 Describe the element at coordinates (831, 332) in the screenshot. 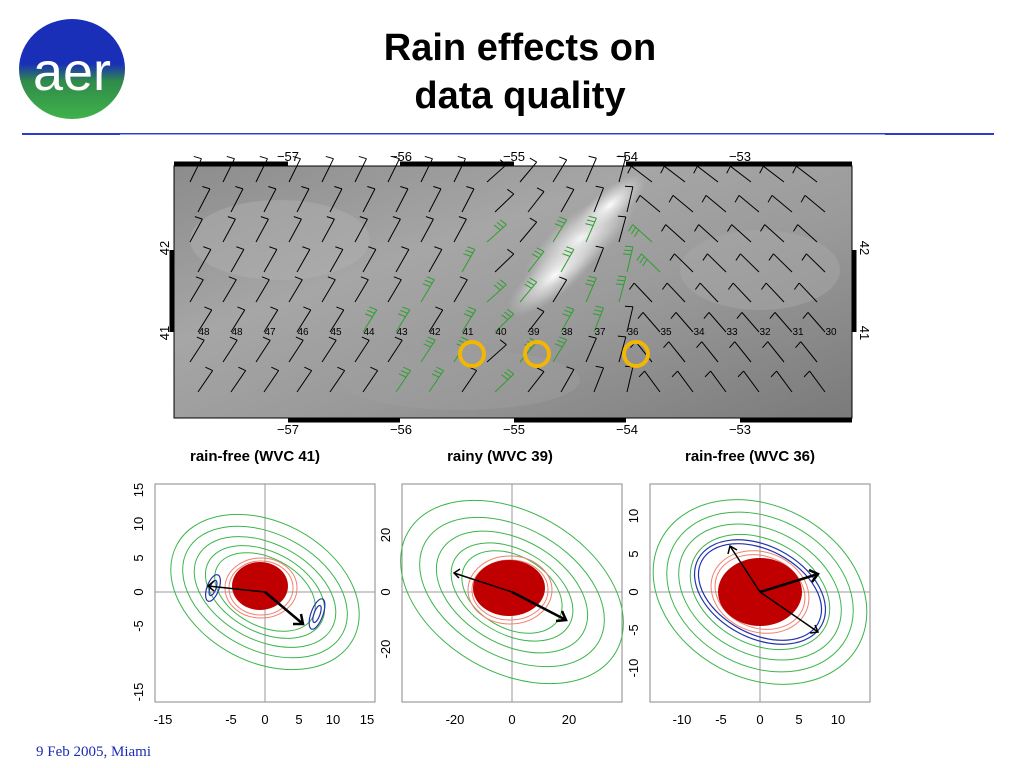

I see `wvc-label: 30` at that location.